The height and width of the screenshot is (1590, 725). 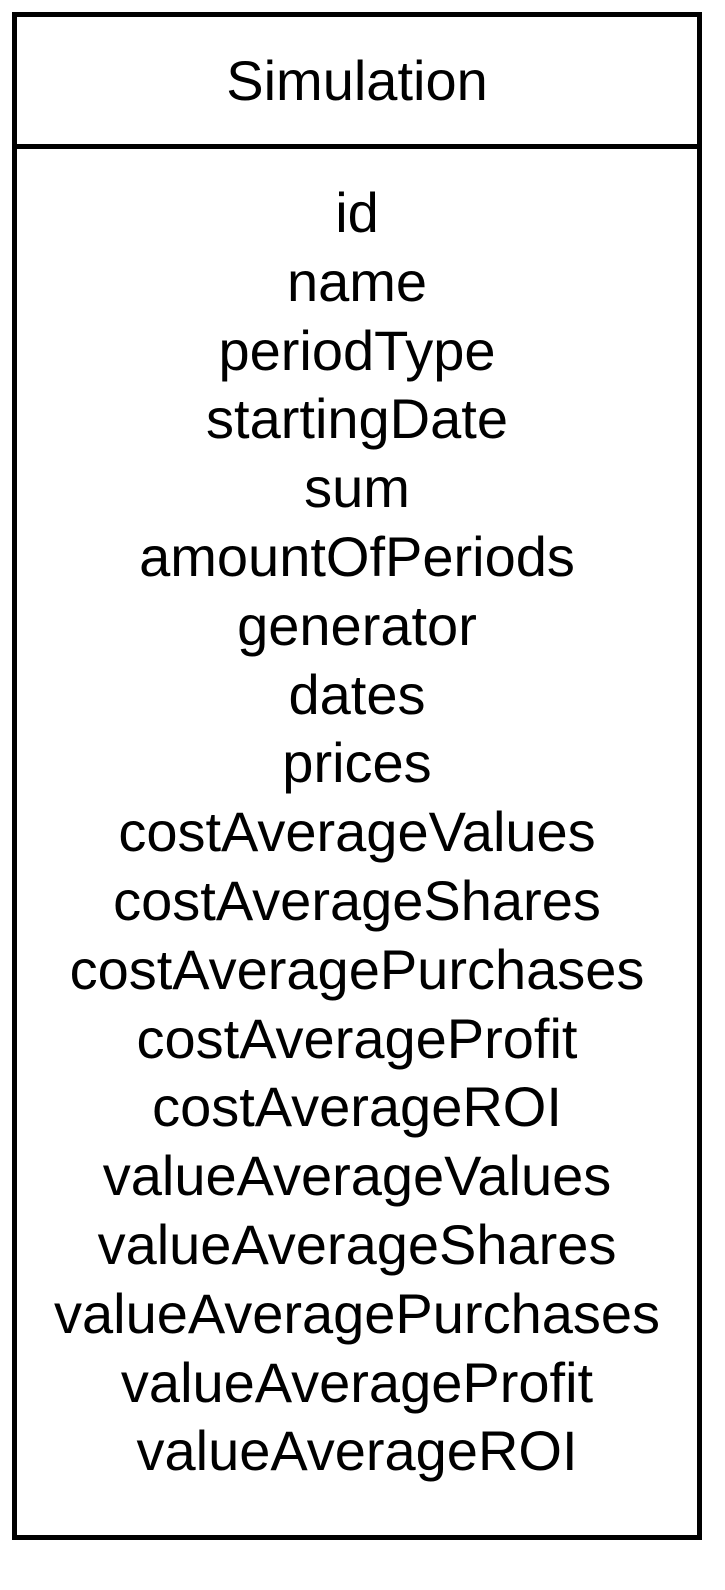 I want to click on attribute-dates: dates, so click(x=357, y=694).